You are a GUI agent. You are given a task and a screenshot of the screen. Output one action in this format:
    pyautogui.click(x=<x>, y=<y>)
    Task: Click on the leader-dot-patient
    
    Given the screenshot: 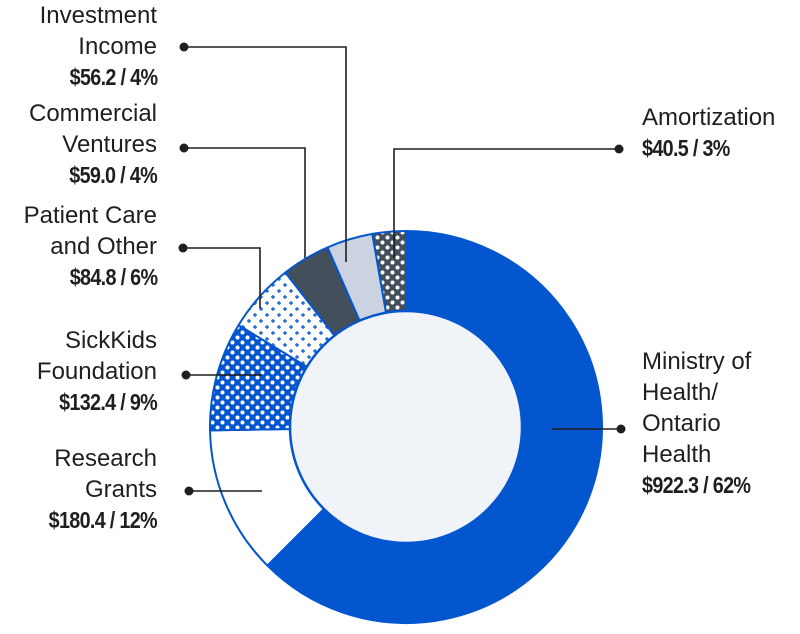 What is the action you would take?
    pyautogui.click(x=183, y=248)
    